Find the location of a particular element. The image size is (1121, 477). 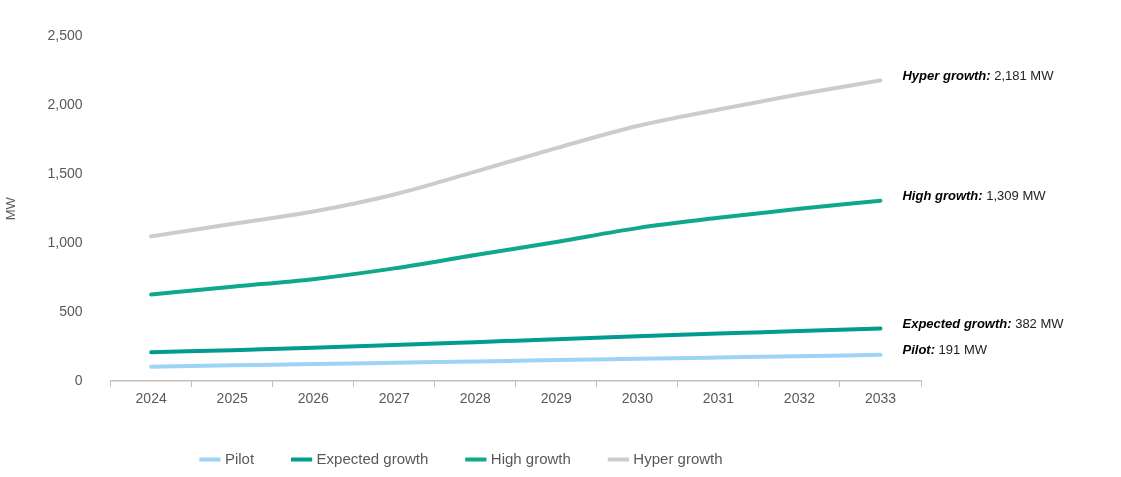

legend-label: Expected growth is located at coordinates (372, 458).